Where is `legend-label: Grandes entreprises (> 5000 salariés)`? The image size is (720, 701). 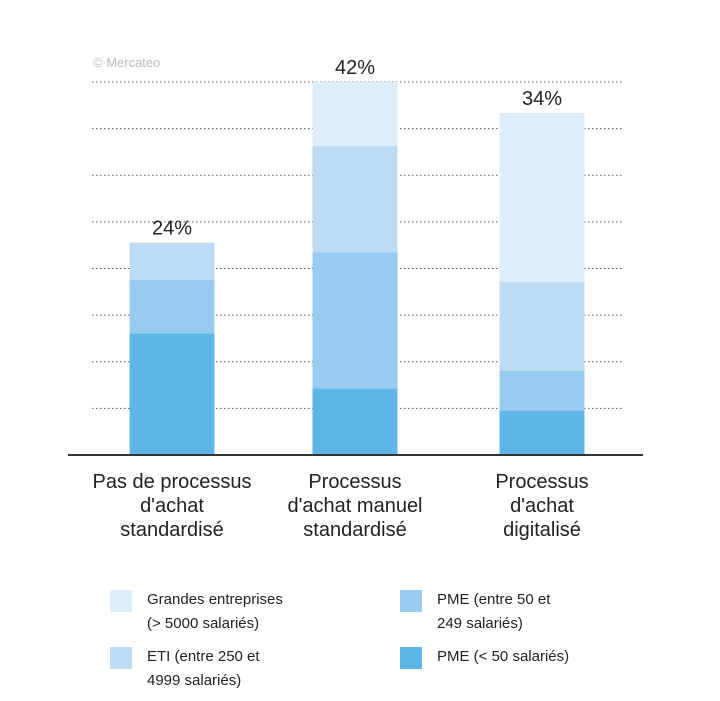 legend-label: Grandes entreprises (> 5000 salariés) is located at coordinates (215, 611).